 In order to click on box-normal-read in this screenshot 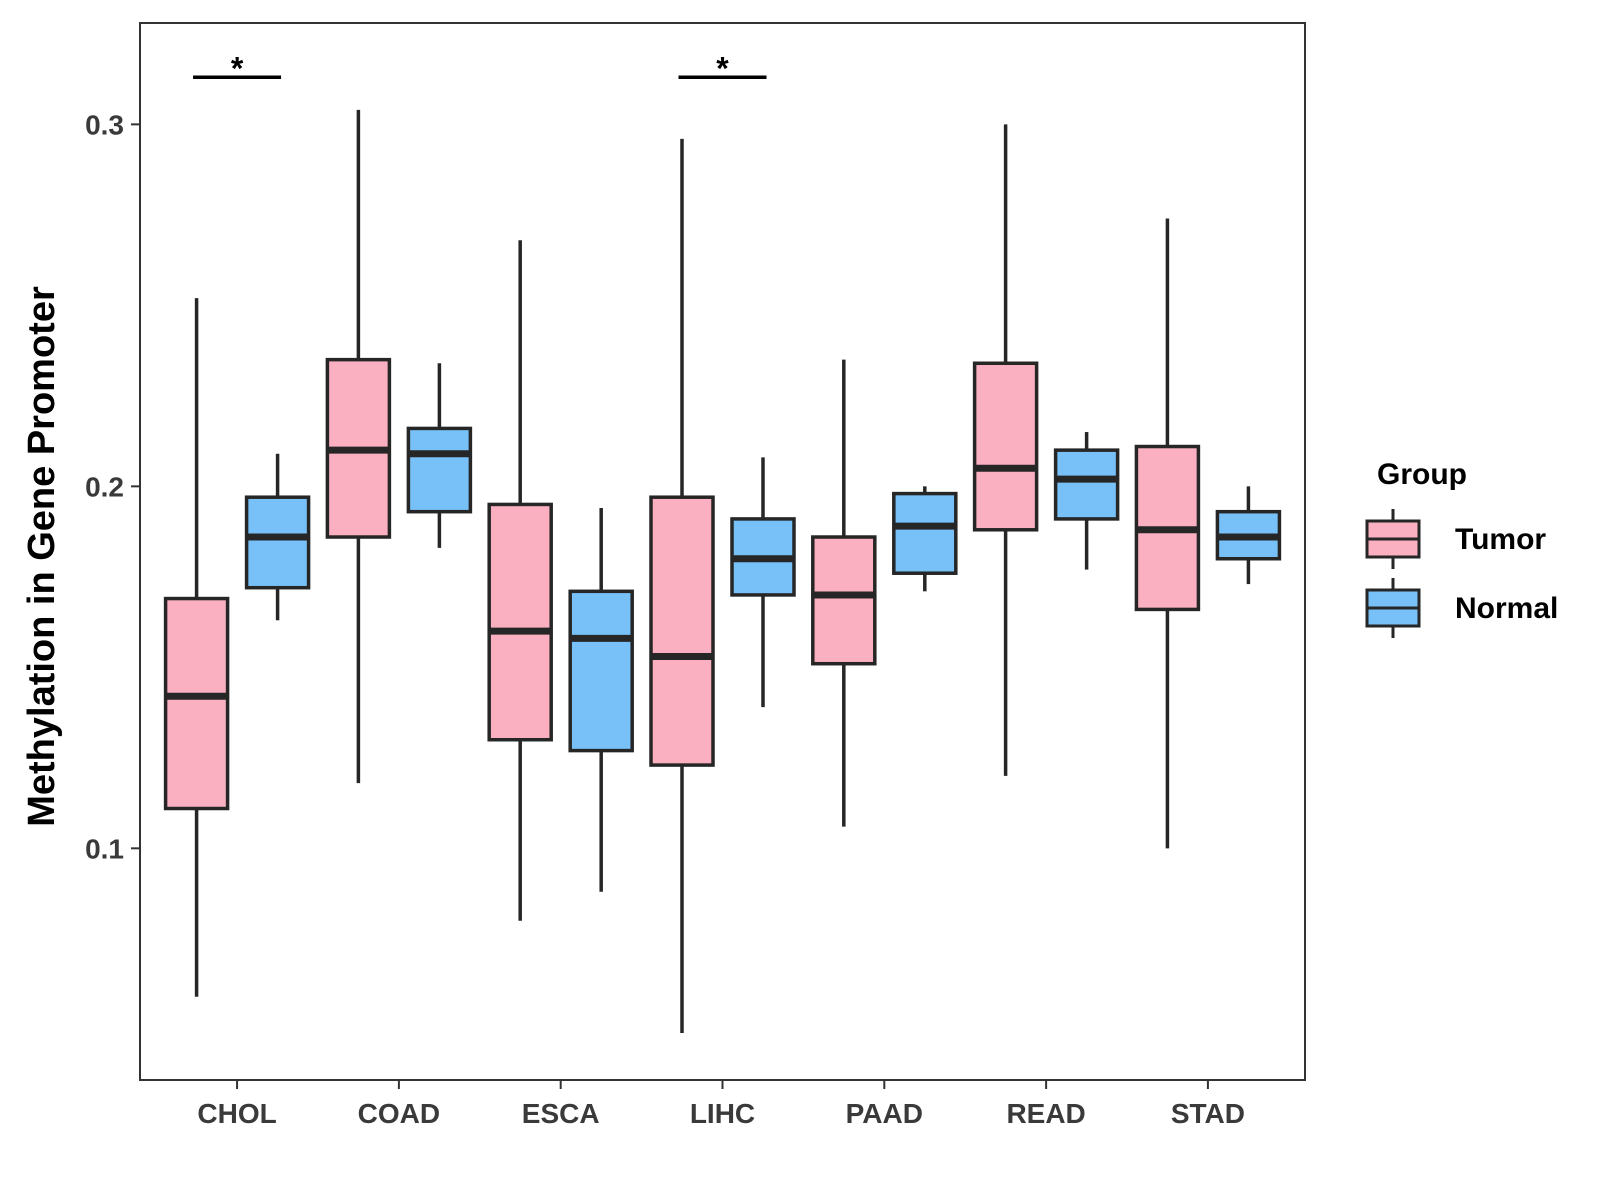, I will do `click(1086, 501)`.